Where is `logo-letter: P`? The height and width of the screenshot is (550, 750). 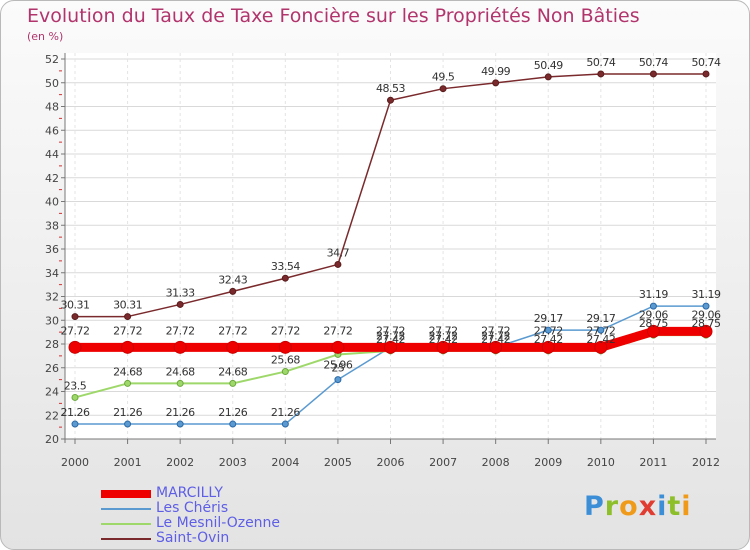
logo-letter: P is located at coordinates (594, 506).